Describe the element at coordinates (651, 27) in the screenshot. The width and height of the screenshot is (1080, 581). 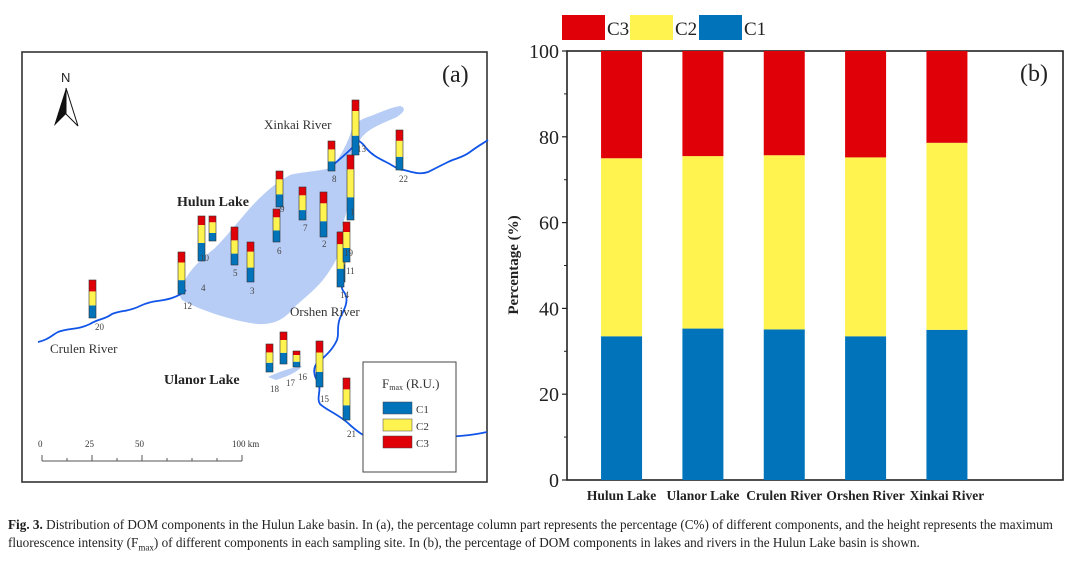
I see `legend-swatch-c2` at that location.